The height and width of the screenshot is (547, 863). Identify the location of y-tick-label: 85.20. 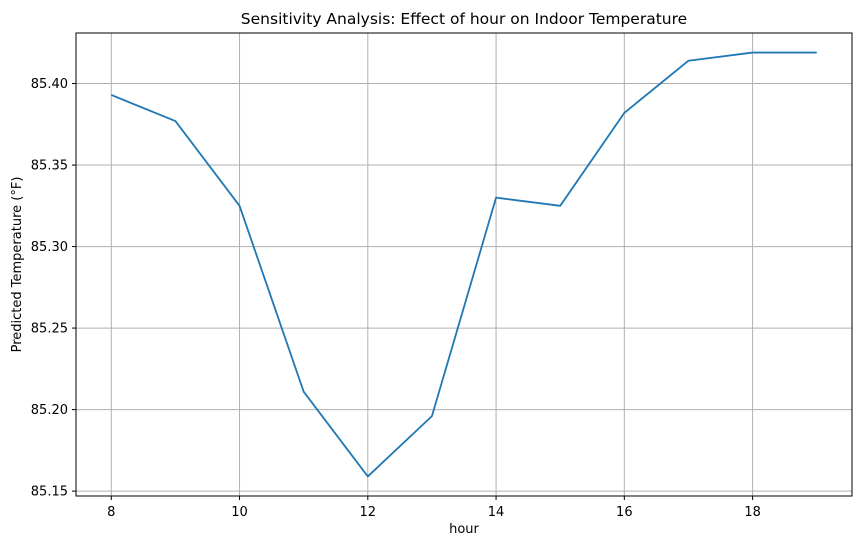
(49, 410).